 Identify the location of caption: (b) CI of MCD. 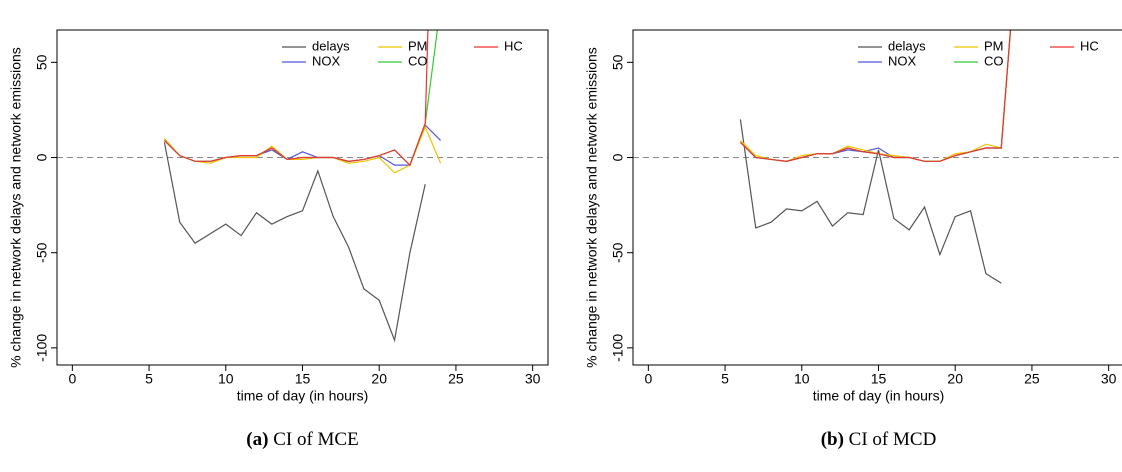
(879, 439).